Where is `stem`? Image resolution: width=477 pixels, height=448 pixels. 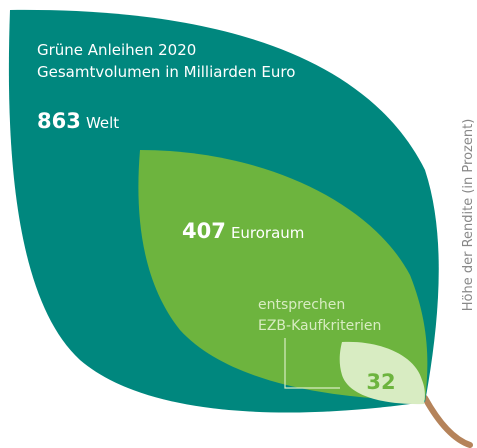 stem is located at coordinates (447, 421).